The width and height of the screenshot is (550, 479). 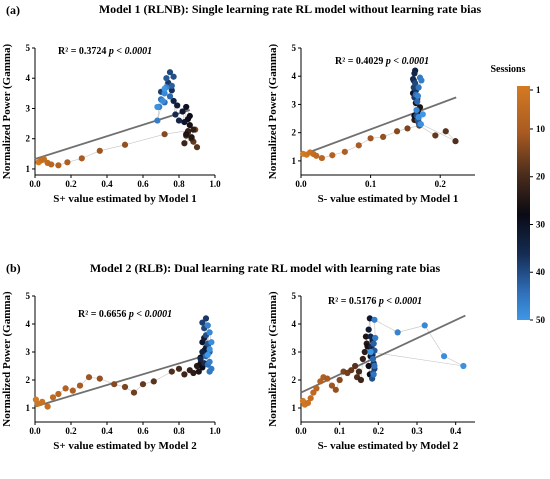 What do you see at coordinates (523, 203) in the screenshot?
I see `colorbar` at bounding box center [523, 203].